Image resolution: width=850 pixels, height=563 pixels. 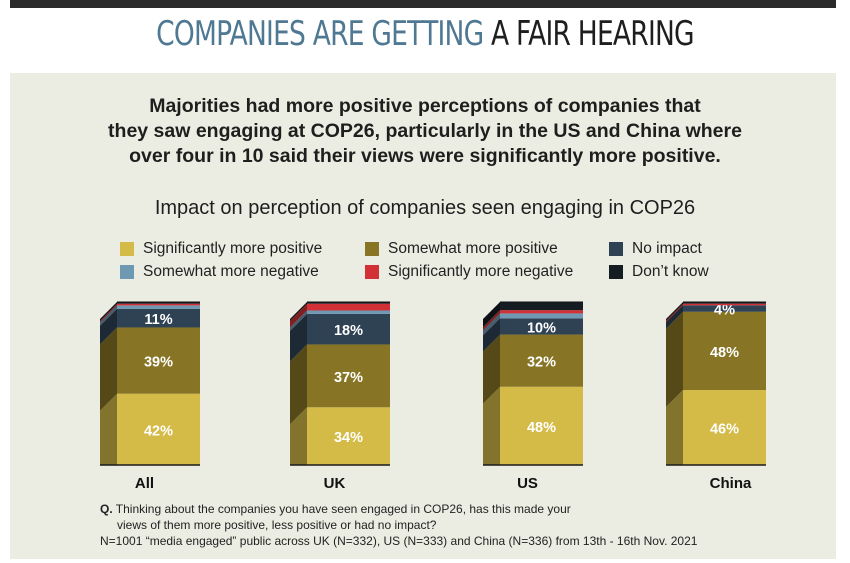 What do you see at coordinates (144, 483) in the screenshot?
I see `category-label-all: All` at bounding box center [144, 483].